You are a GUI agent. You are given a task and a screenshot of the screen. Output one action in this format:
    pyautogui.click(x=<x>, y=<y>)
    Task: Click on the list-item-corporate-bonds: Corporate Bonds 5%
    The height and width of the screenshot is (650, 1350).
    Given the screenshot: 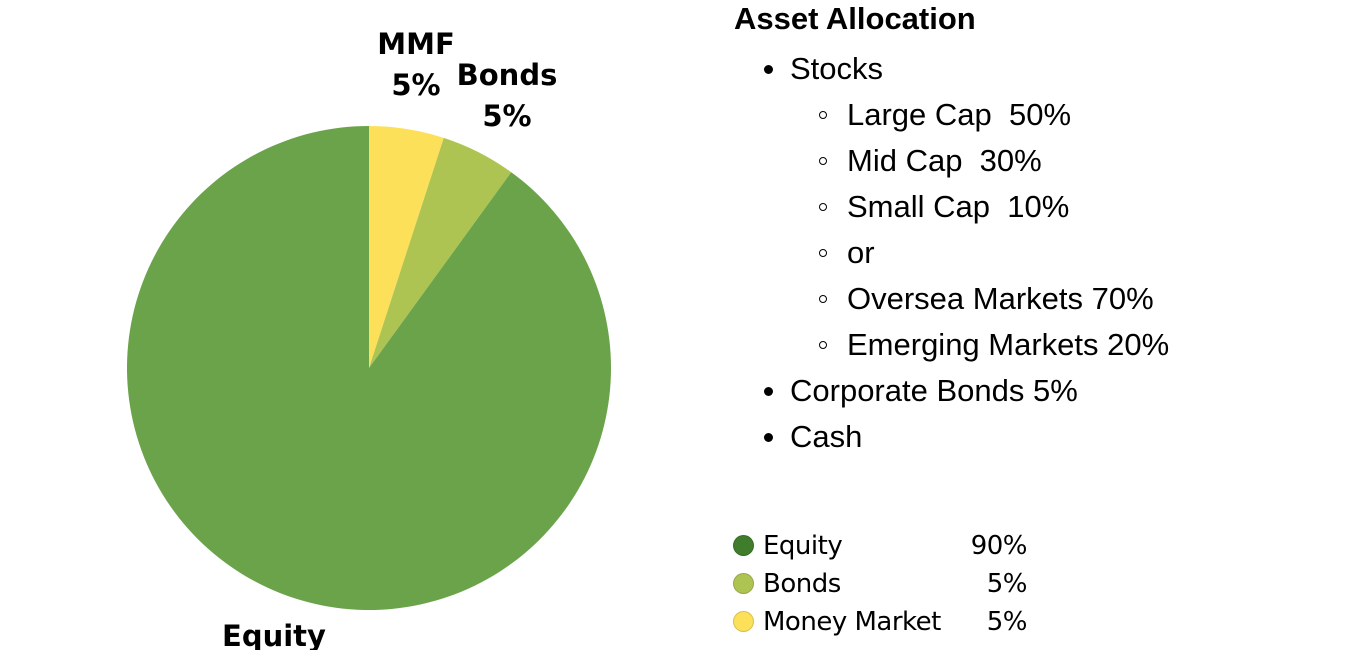 What is the action you would take?
    pyautogui.click(x=1034, y=391)
    